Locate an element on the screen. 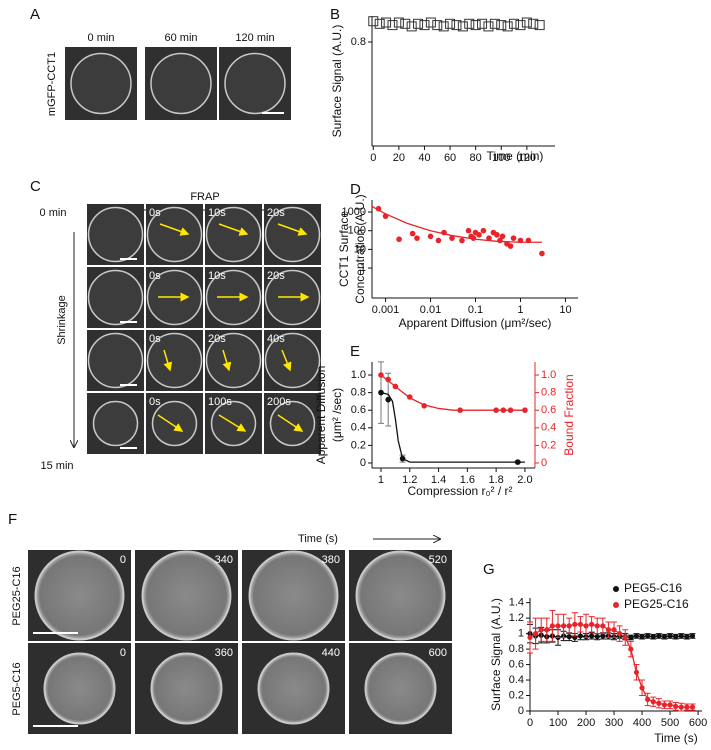 This screenshot has height=750, width=711. x-tick-label: 1.4 is located at coordinates (438, 480).